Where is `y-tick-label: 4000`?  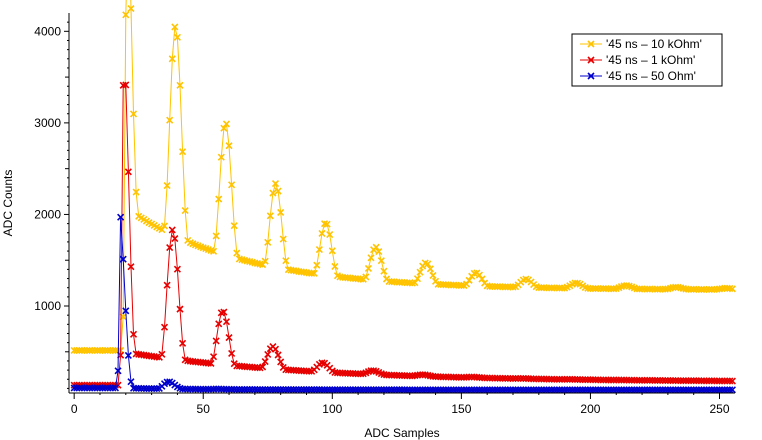 y-tick-label: 4000 is located at coordinates (47, 31).